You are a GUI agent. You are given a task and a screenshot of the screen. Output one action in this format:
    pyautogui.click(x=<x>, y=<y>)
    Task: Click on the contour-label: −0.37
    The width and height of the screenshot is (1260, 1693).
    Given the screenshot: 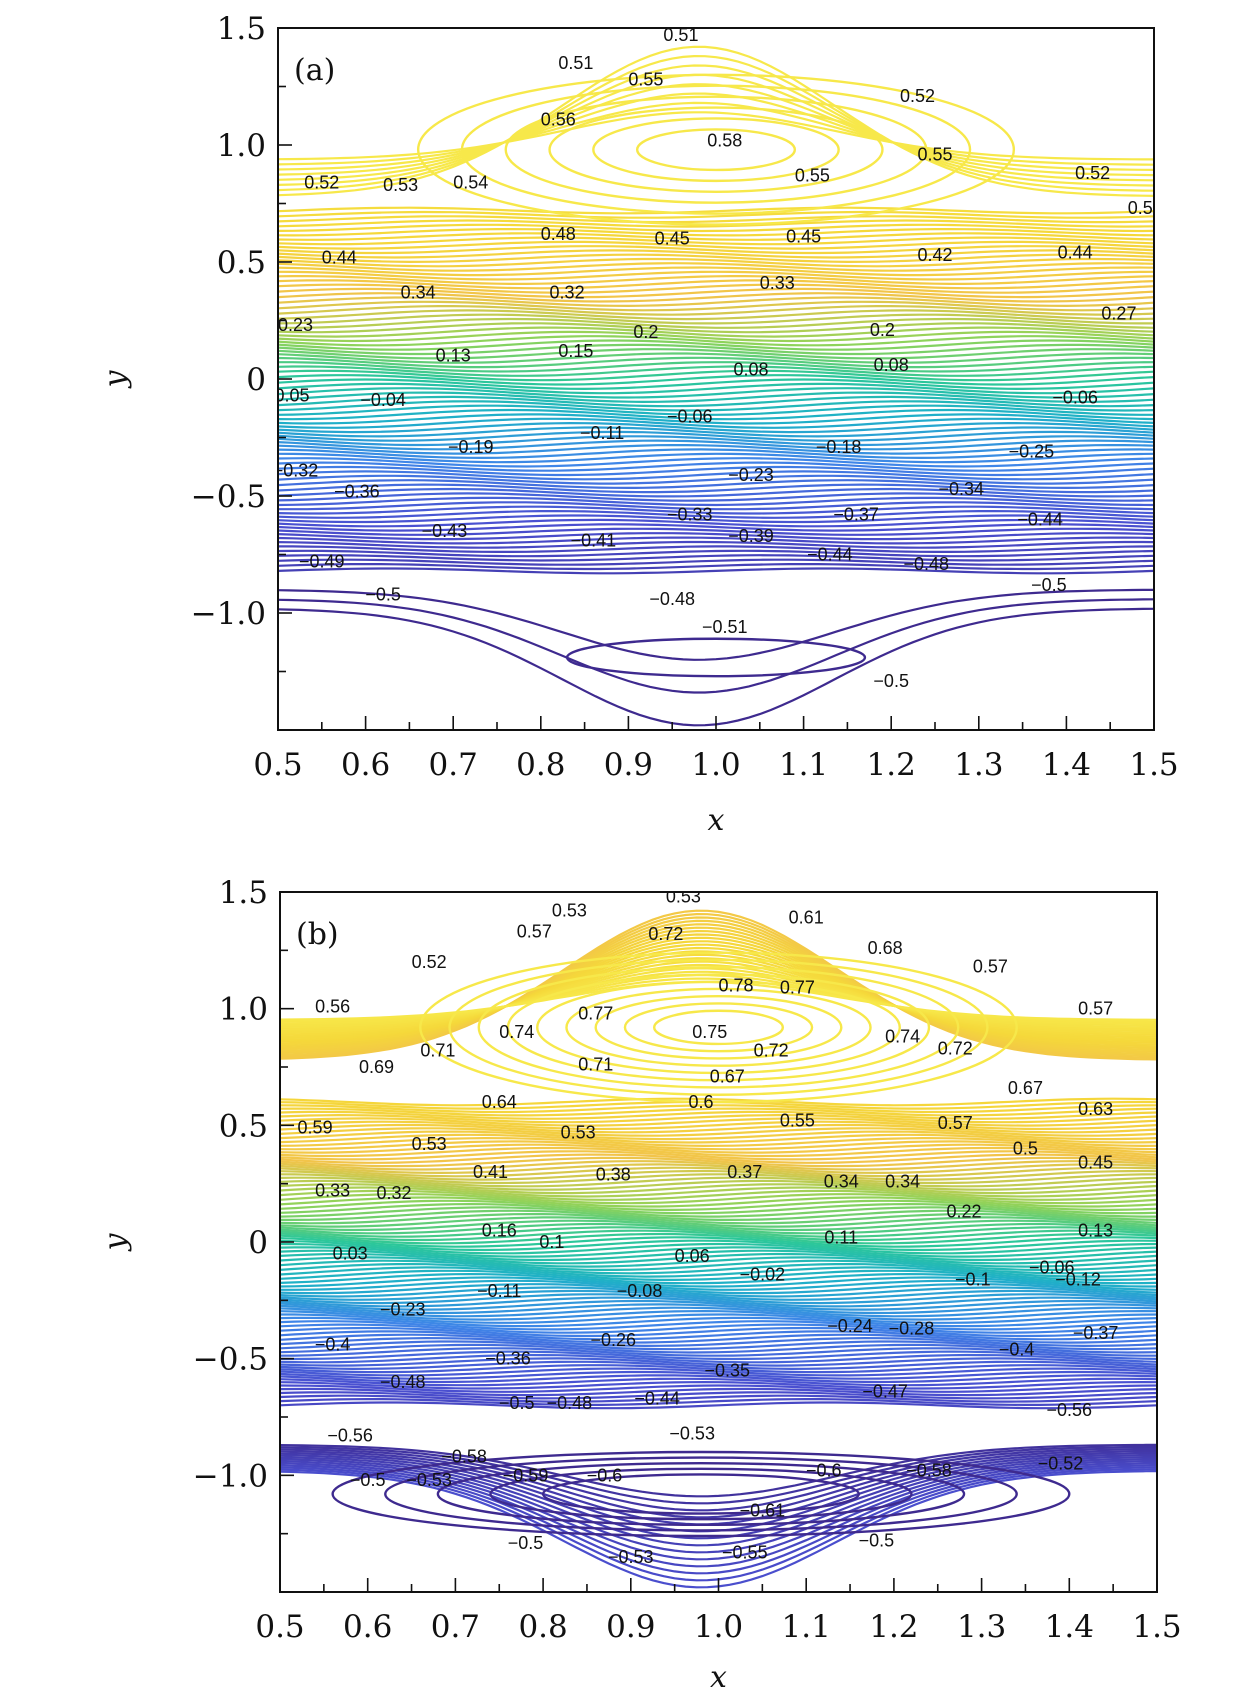 What is the action you would take?
    pyautogui.click(x=856, y=515)
    